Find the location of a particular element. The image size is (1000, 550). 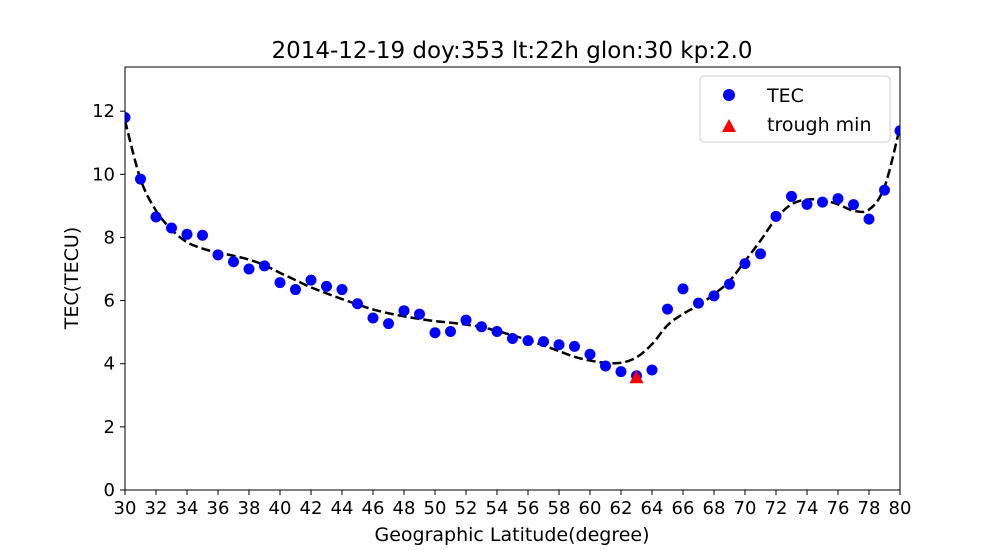

x-tick-label: 32 is located at coordinates (156, 508).